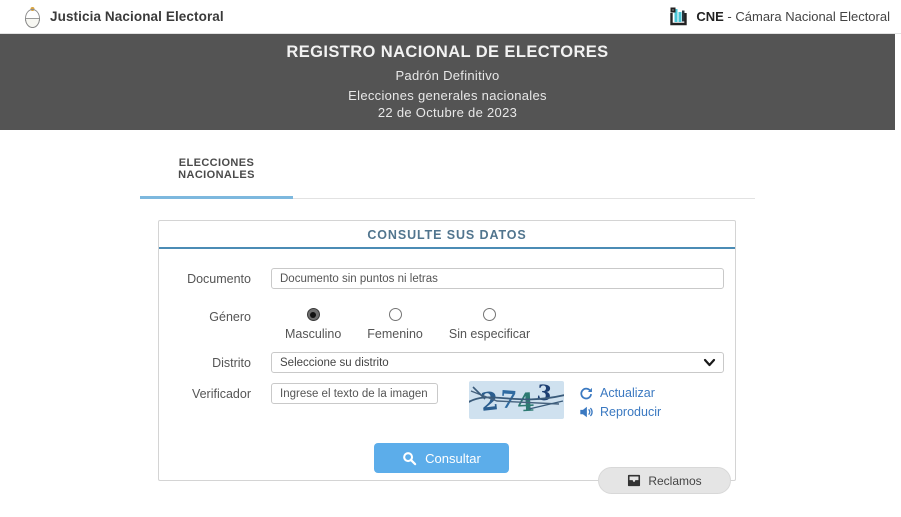 This screenshot has height=517, width=901. I want to click on hero-subtitle-fecha: 22 de Octubre de 2023, so click(447, 112).